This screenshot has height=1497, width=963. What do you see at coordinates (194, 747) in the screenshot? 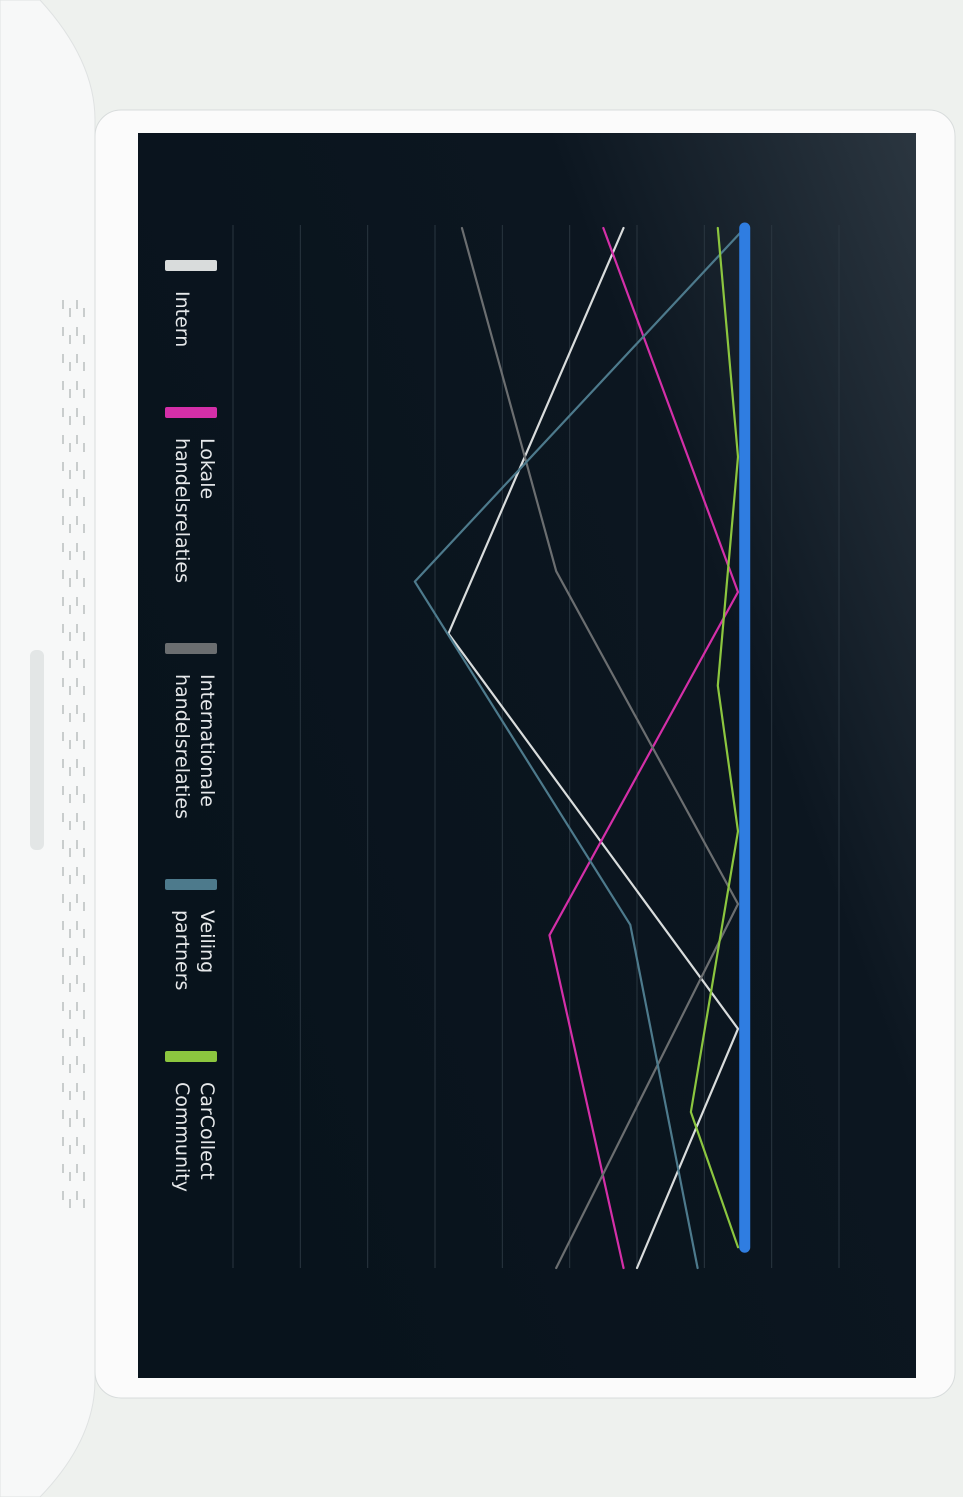
I see `legend-label: Internationale handelsrelaties` at bounding box center [194, 747].